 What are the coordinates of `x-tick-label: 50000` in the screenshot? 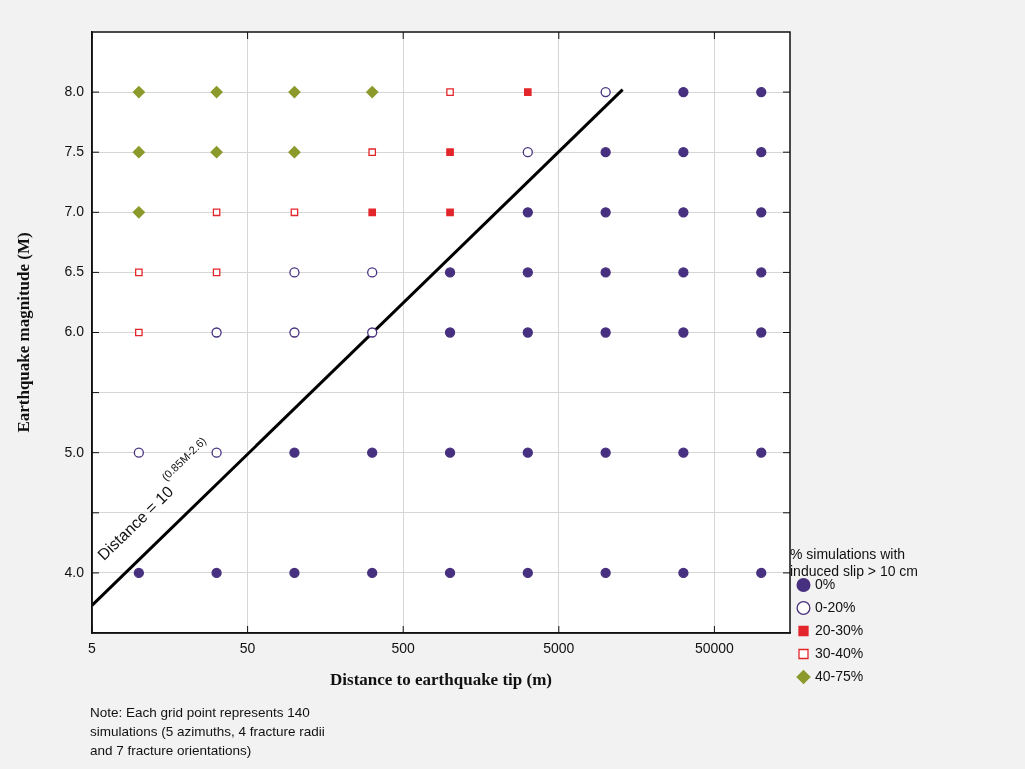 It's located at (714, 648).